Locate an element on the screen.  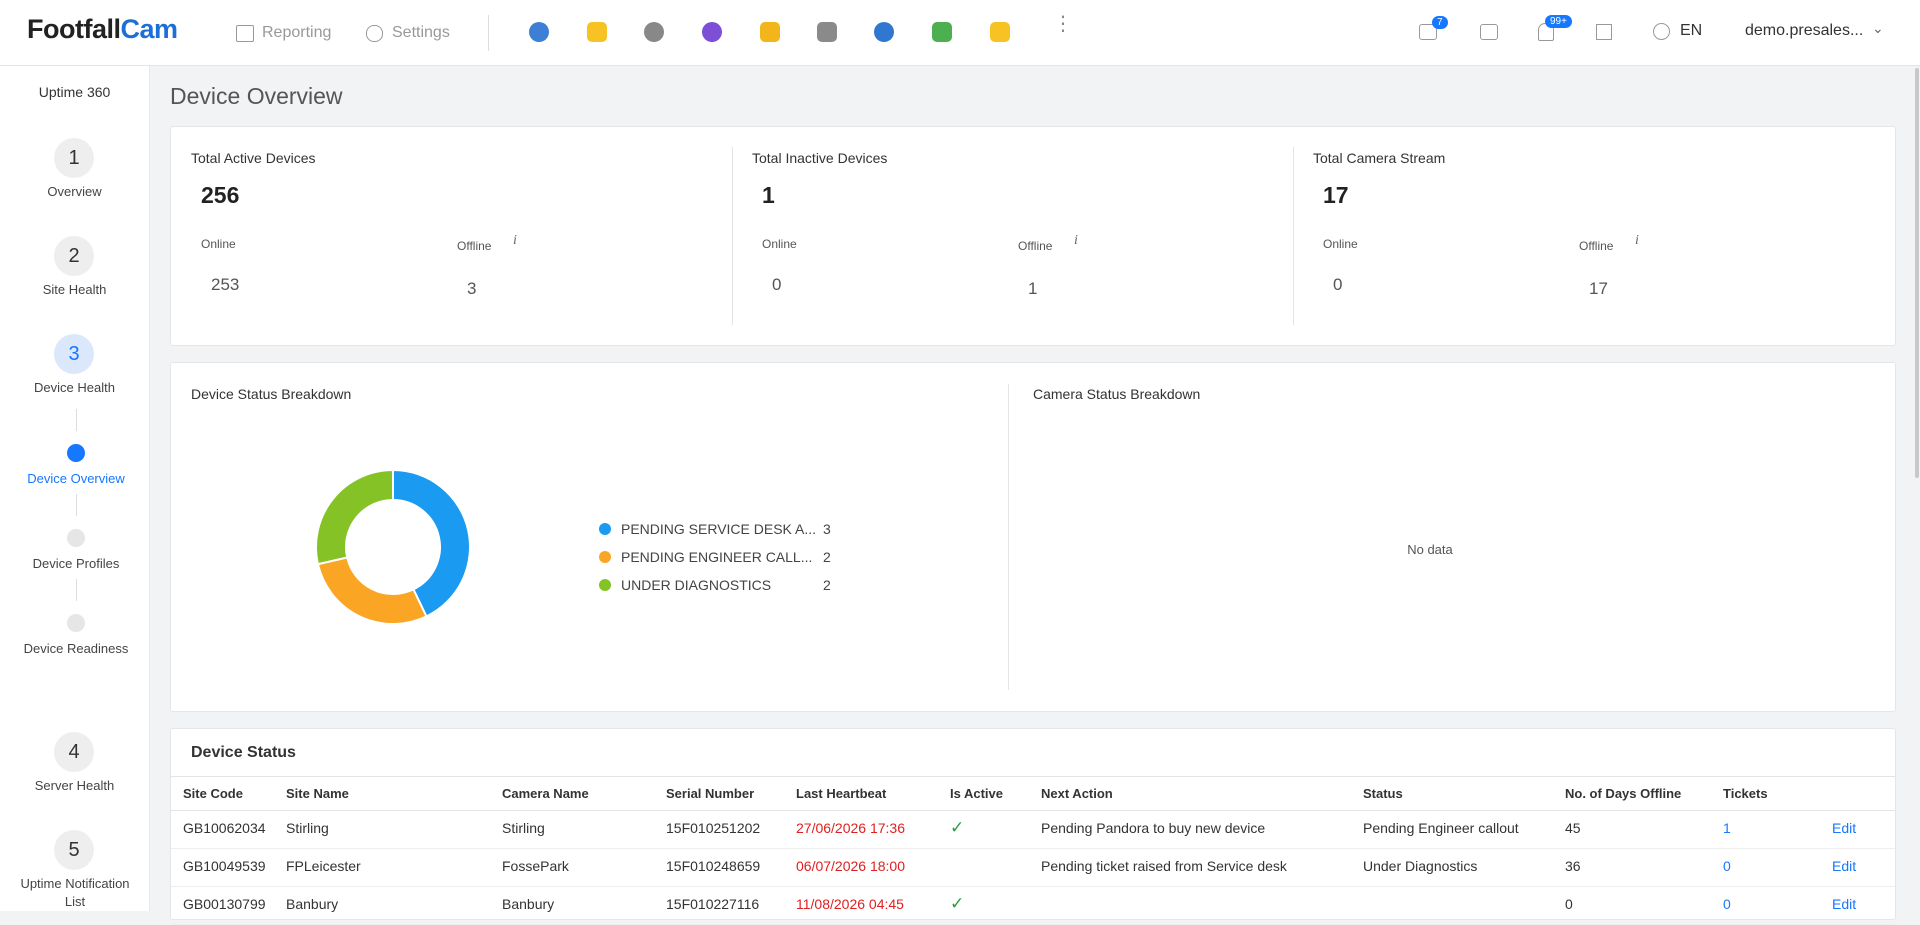
logo-prefix: Footfall is located at coordinates (74, 29).